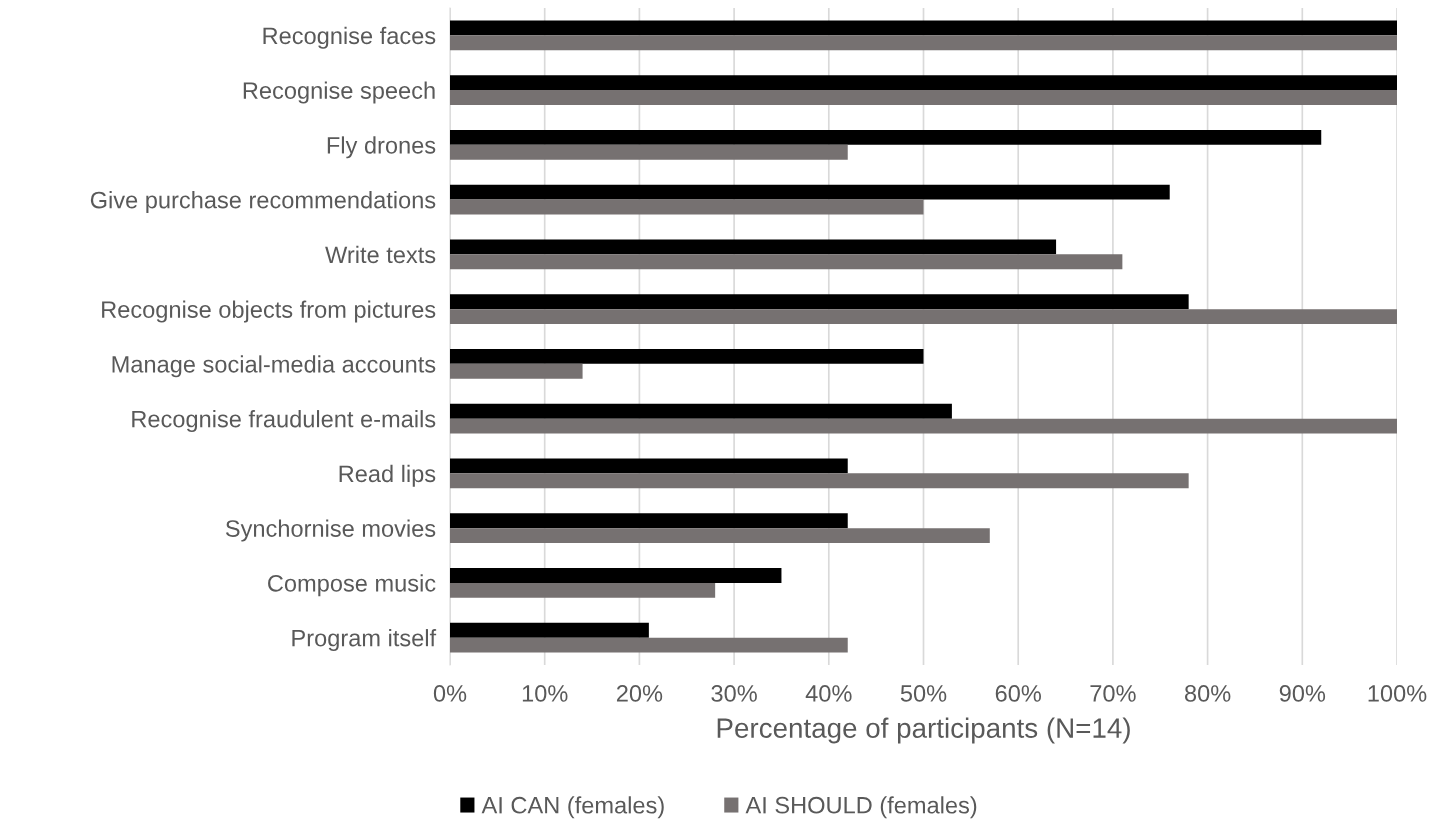 This screenshot has width=1438, height=820. What do you see at coordinates (1208, 693) in the screenshot?
I see `x-tick-label: 80%` at bounding box center [1208, 693].